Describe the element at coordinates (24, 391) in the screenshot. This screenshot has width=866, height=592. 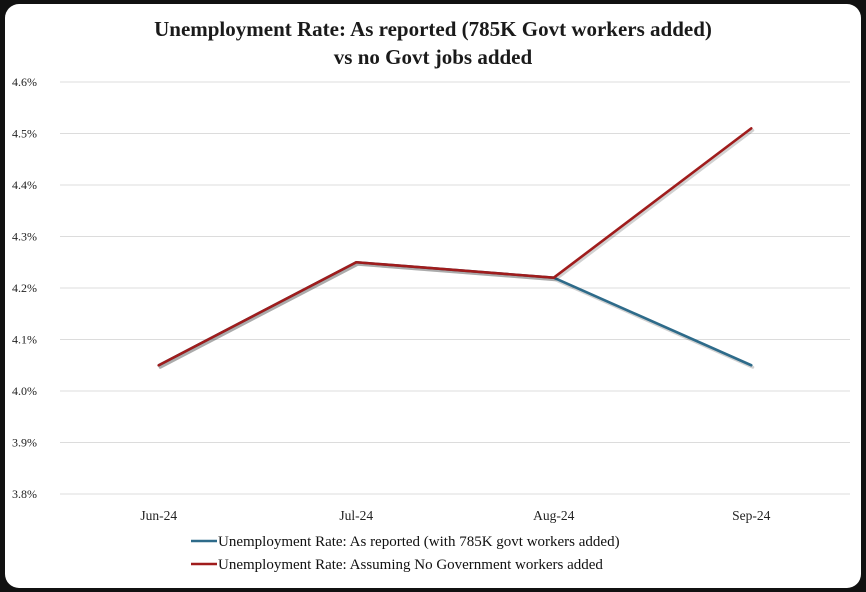
I see `y-tick-label: 4.0%` at that location.